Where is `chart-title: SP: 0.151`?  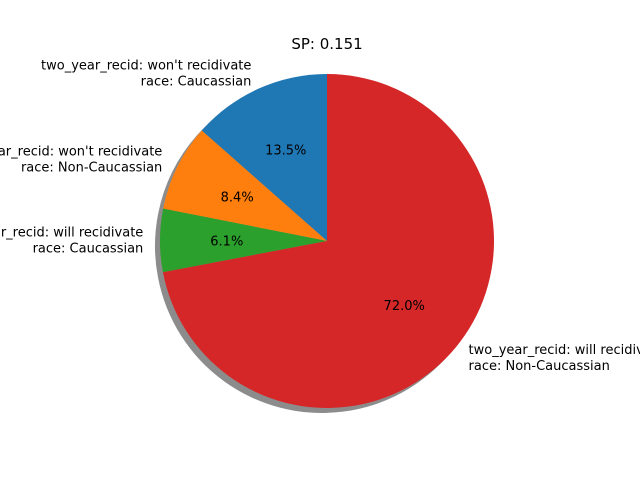
chart-title: SP: 0.151 is located at coordinates (326, 44).